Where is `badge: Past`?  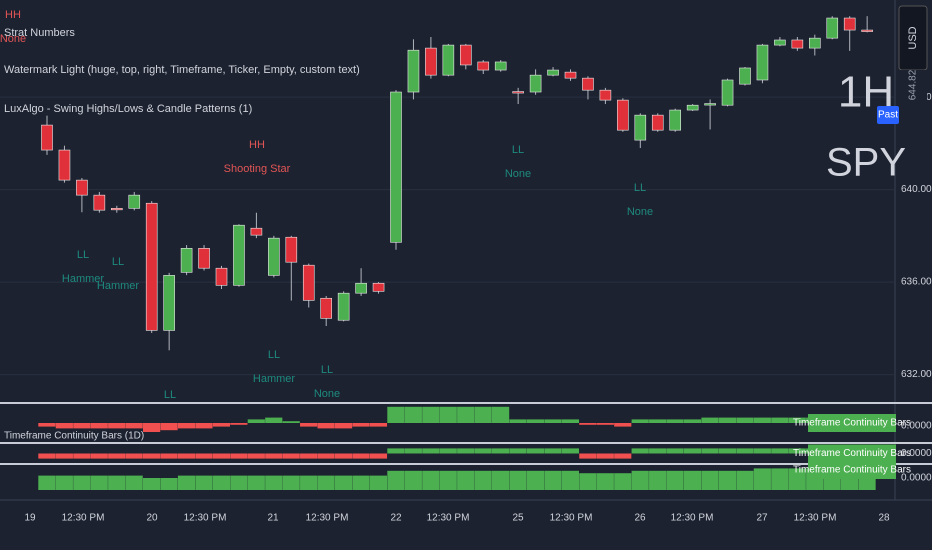
badge: Past is located at coordinates (888, 115).